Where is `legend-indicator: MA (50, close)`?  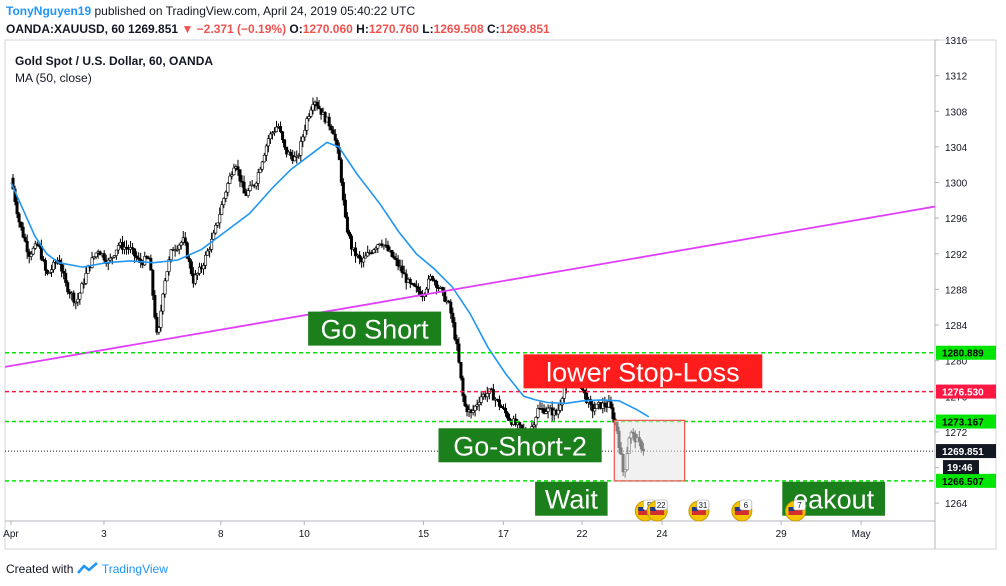 legend-indicator: MA (50, close) is located at coordinates (53, 78).